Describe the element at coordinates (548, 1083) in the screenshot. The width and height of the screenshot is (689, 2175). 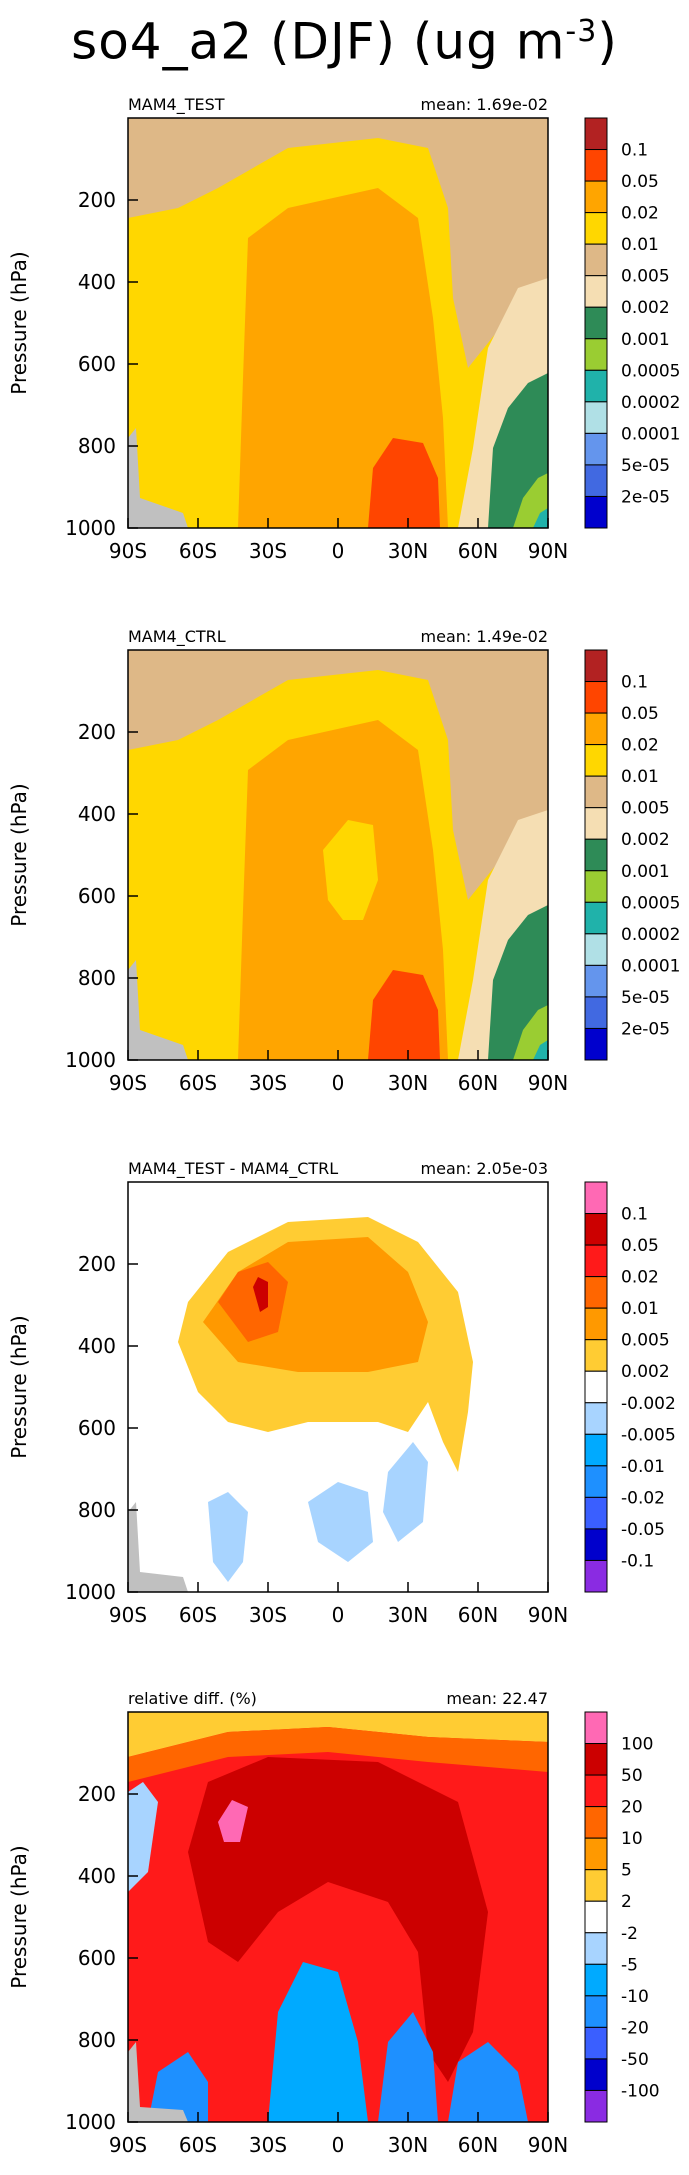
I see `x-tick-label: 90N` at that location.